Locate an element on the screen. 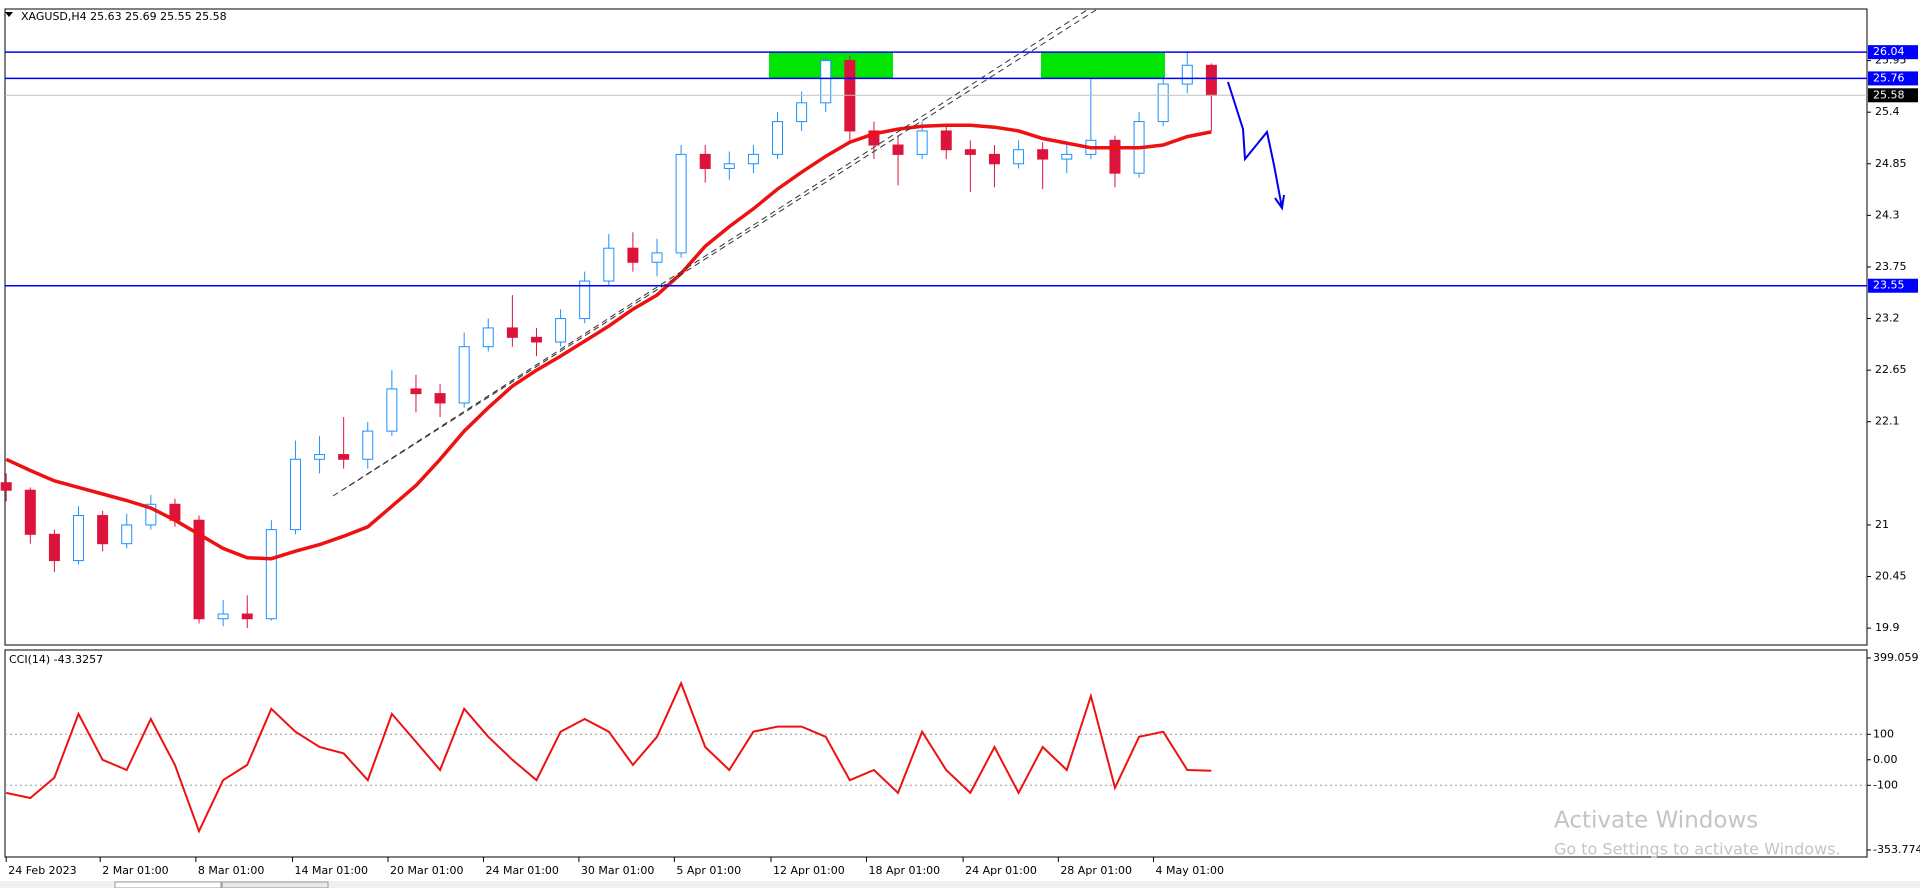 The height and width of the screenshot is (888, 1920). chart-title: XAGUSD,H4 25.63 25.69 25.55 25.58 is located at coordinates (124, 16).